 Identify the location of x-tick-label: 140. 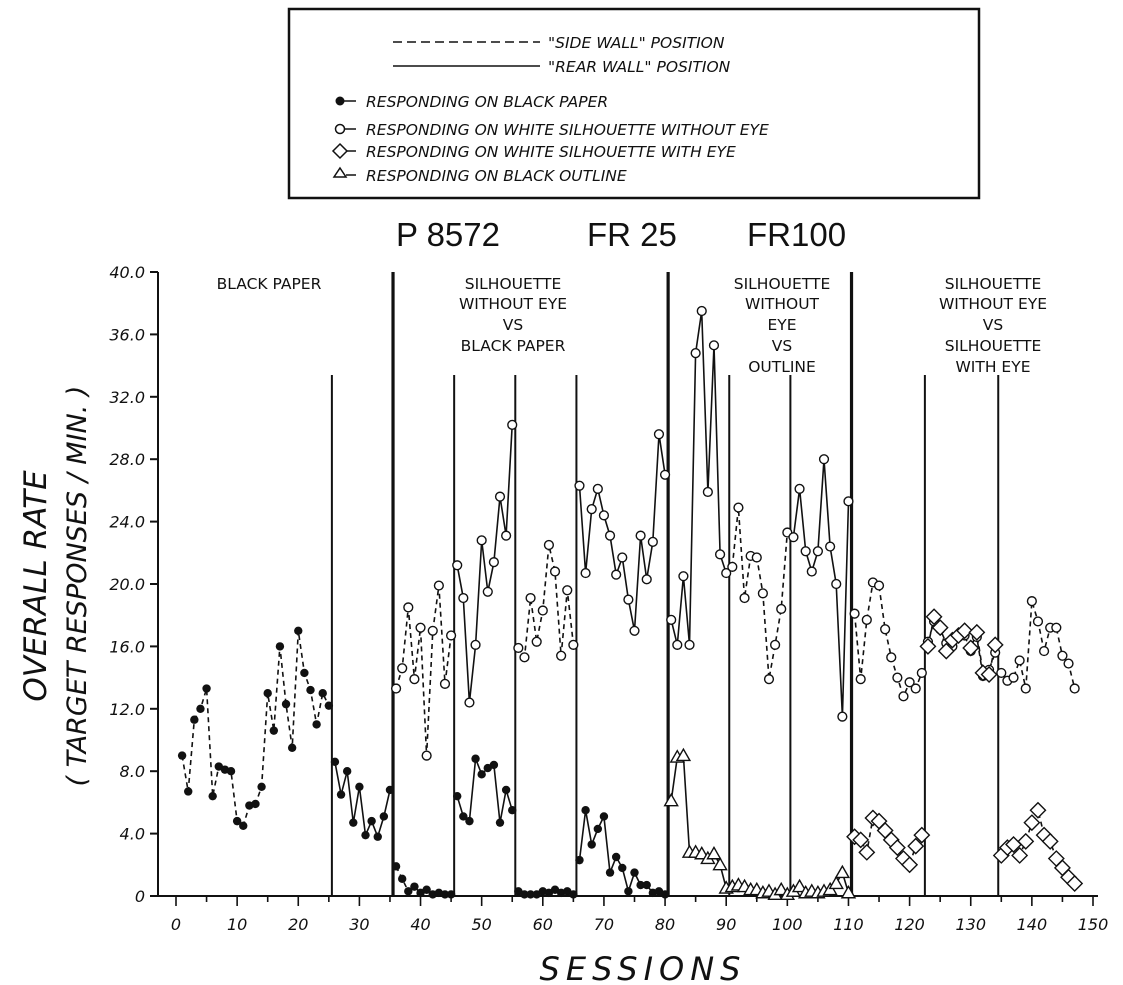
(1032, 924).